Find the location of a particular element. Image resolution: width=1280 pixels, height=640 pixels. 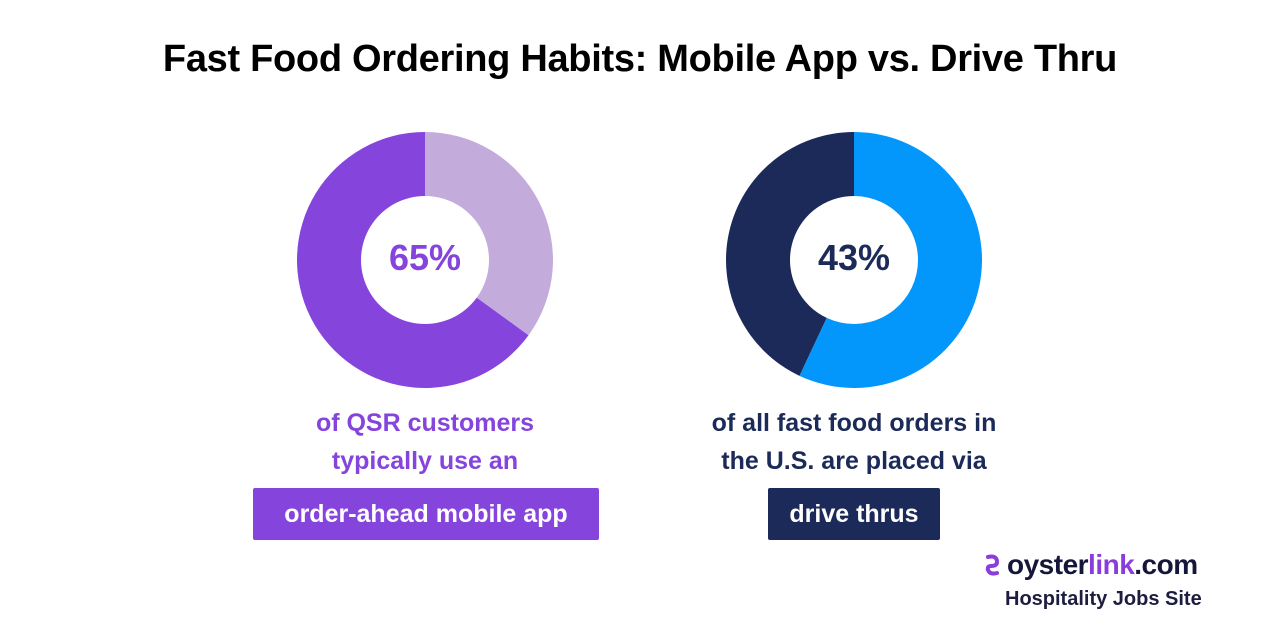

caption-line: the U.S. are placed via is located at coordinates (854, 461).